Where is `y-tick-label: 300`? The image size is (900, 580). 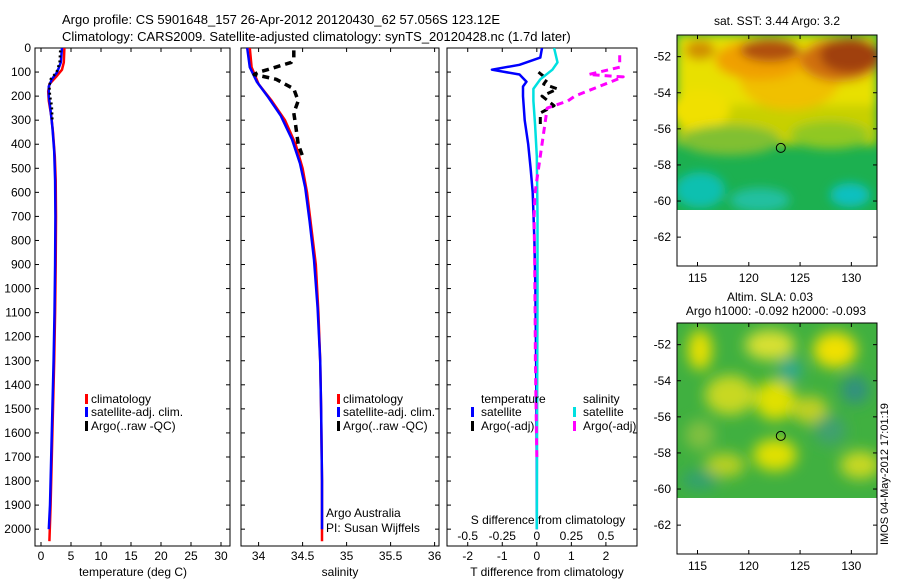
y-tick-label: 300 is located at coordinates (21, 120).